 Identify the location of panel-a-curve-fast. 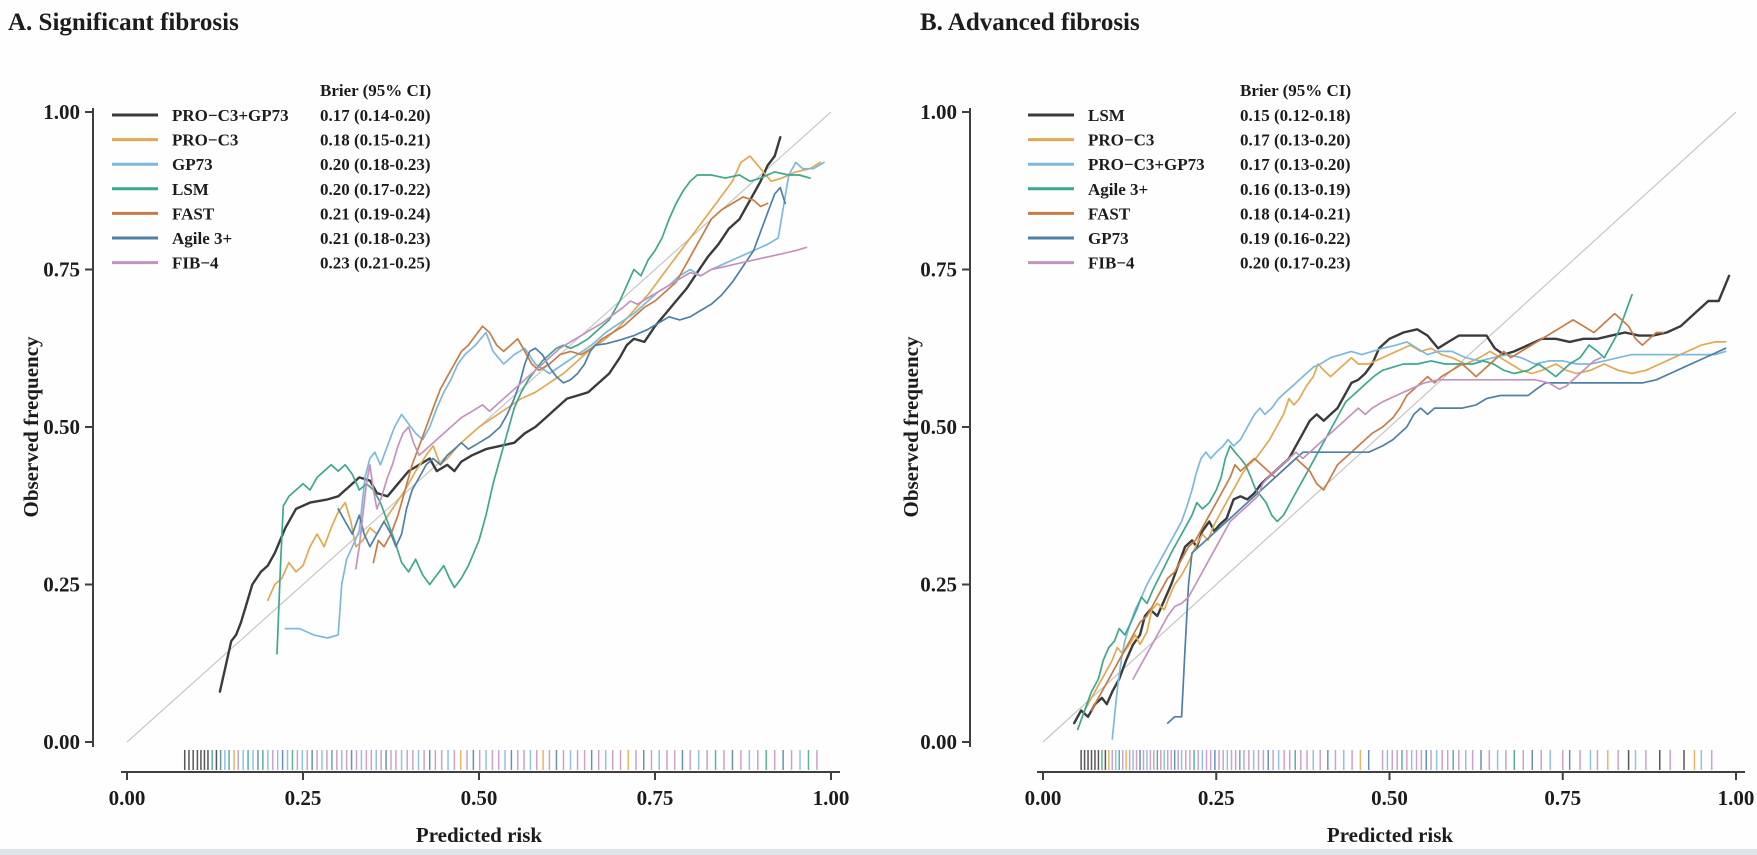
(570, 380).